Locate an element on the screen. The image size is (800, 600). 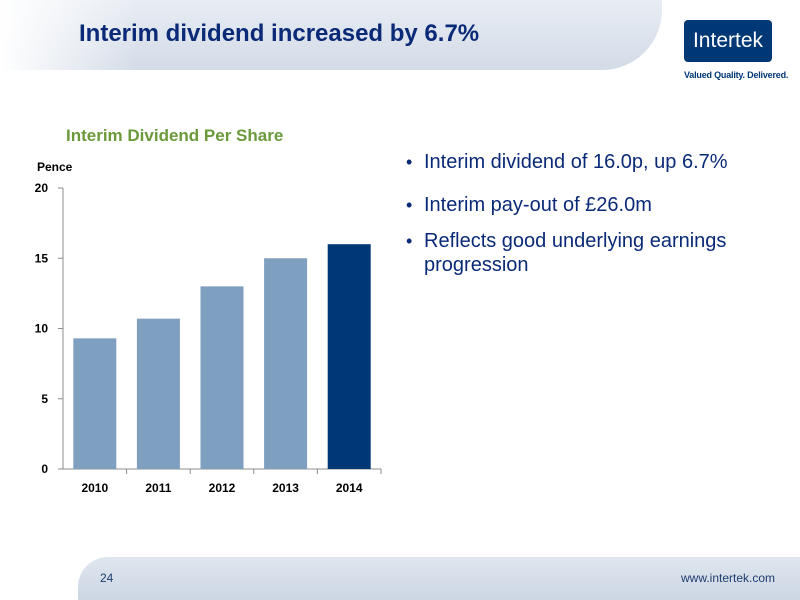
bar-2010 is located at coordinates (95, 403).